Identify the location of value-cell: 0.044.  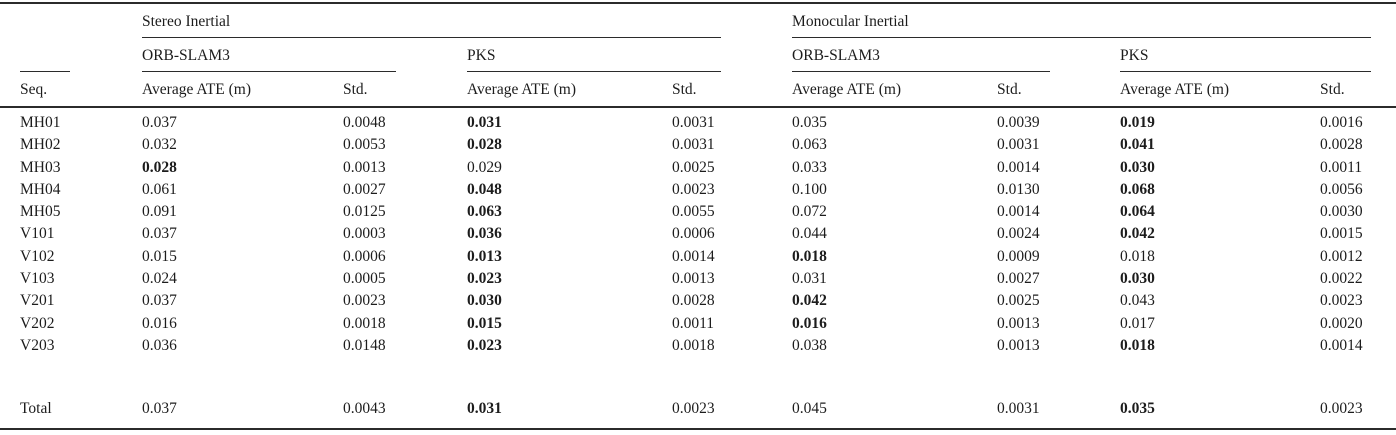
(809, 234).